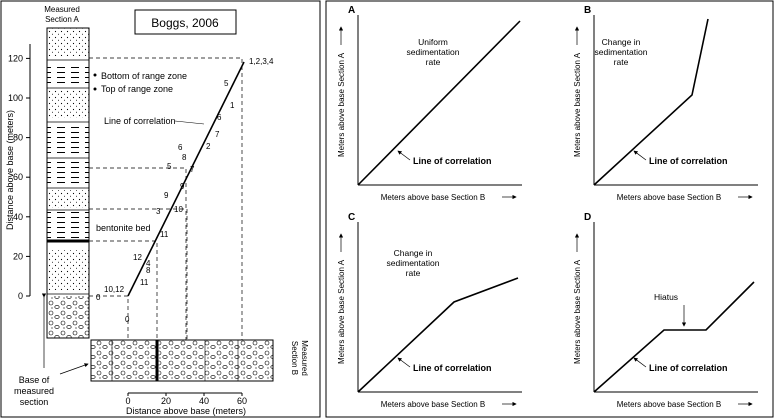 The height and width of the screenshot is (418, 774). I want to click on legend-bottom-label: Bottom of range zone, so click(144, 76).